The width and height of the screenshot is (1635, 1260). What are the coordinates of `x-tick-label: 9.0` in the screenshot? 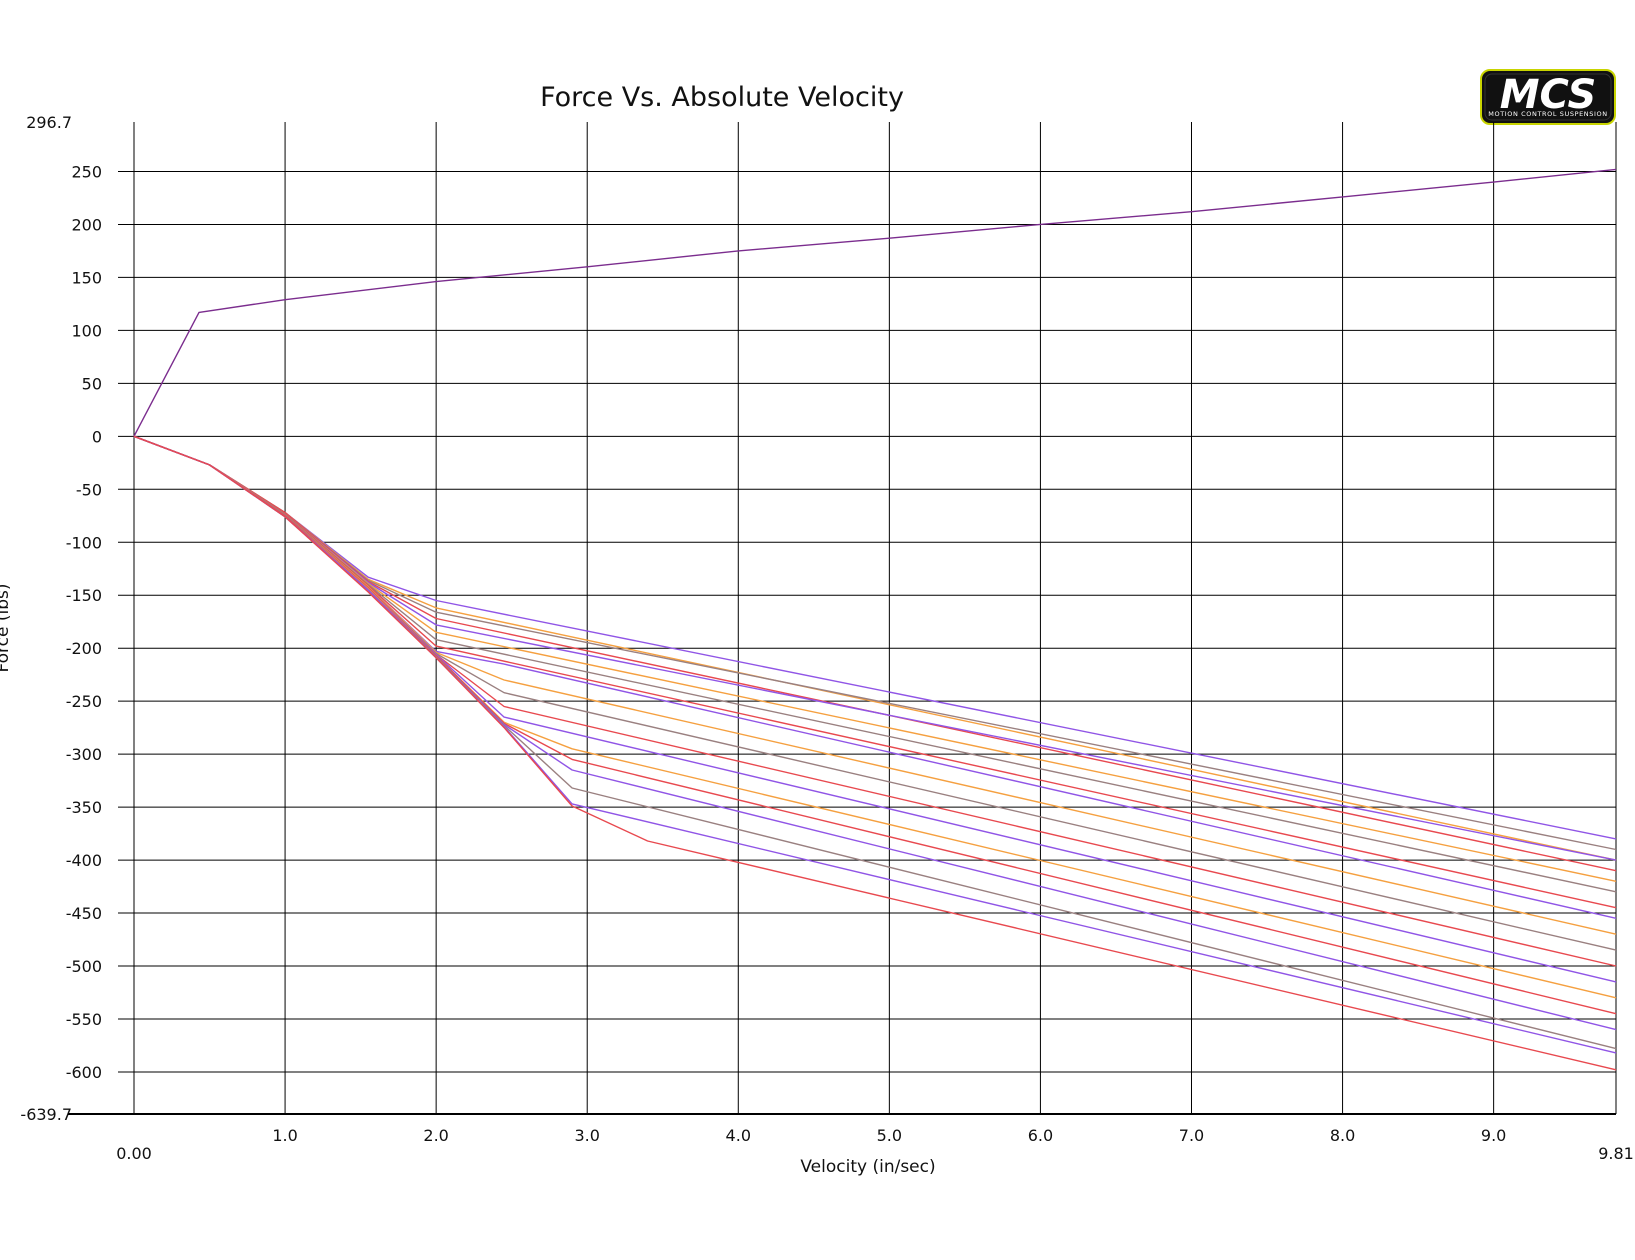 It's located at (1493, 1135).